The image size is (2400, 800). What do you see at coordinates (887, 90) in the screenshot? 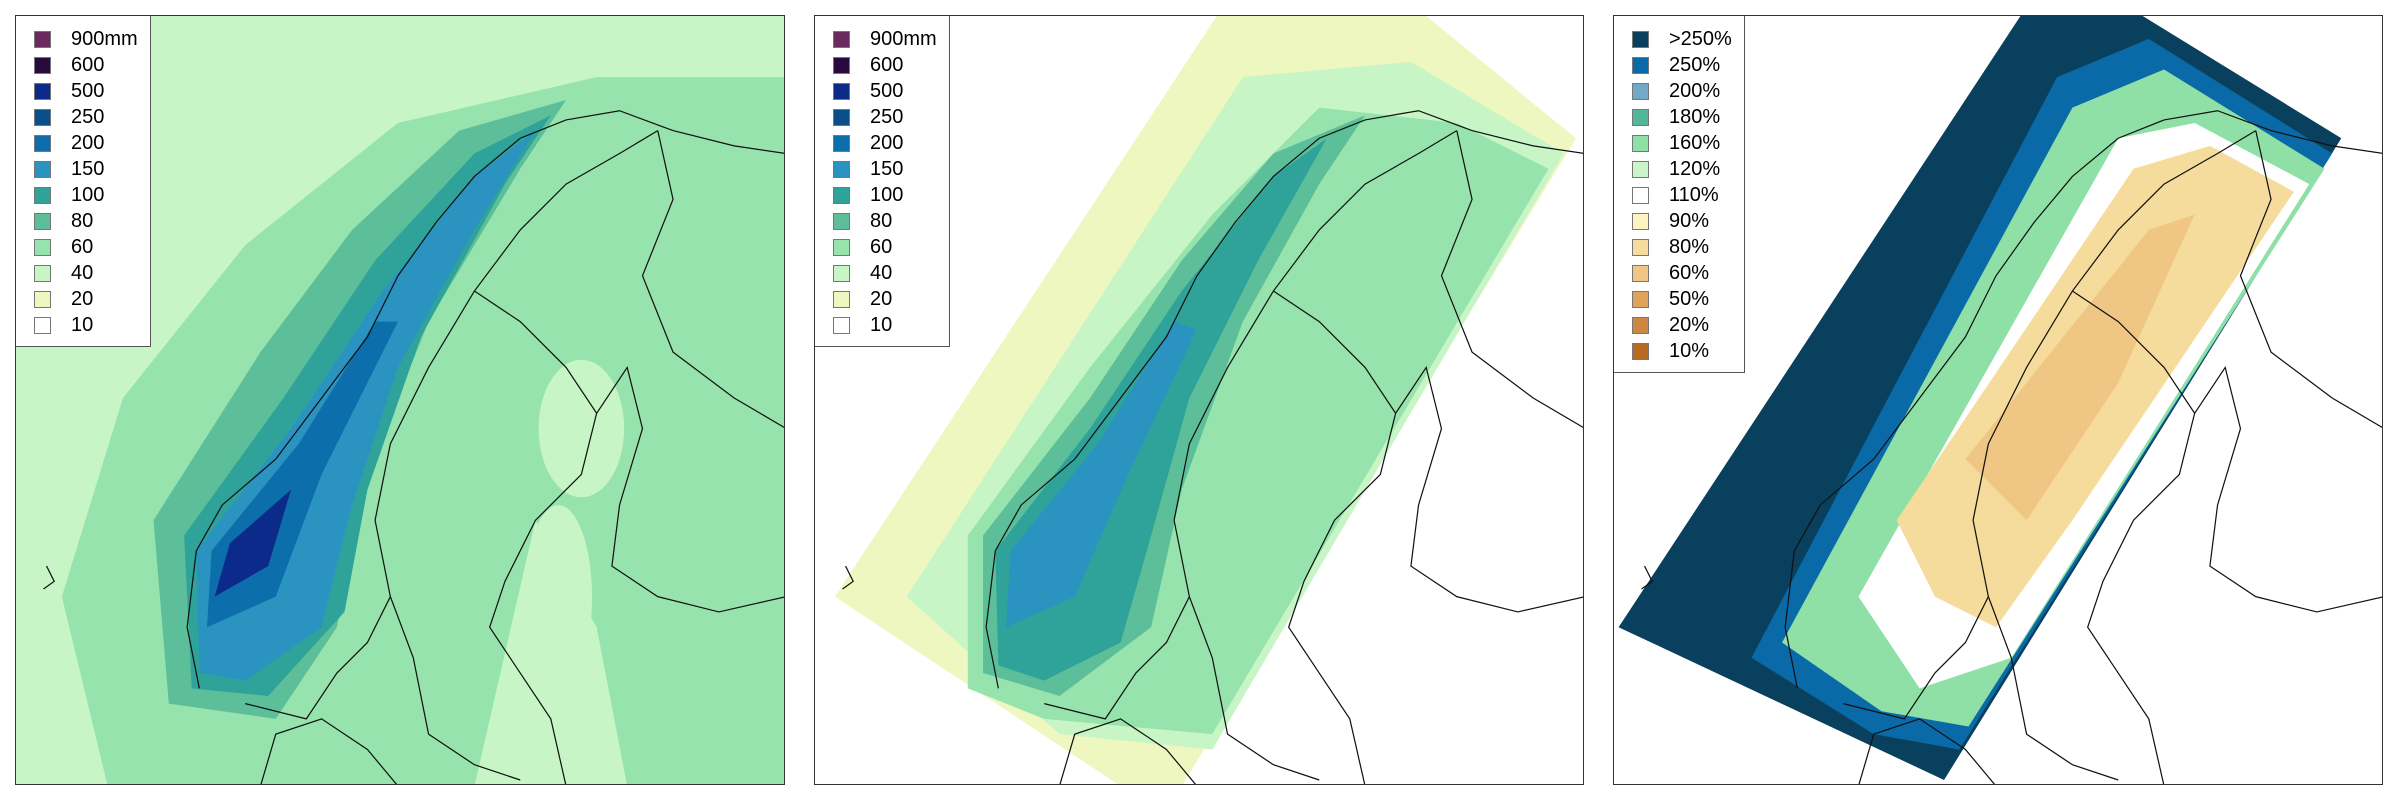
I see `legend-label: 500` at bounding box center [887, 90].